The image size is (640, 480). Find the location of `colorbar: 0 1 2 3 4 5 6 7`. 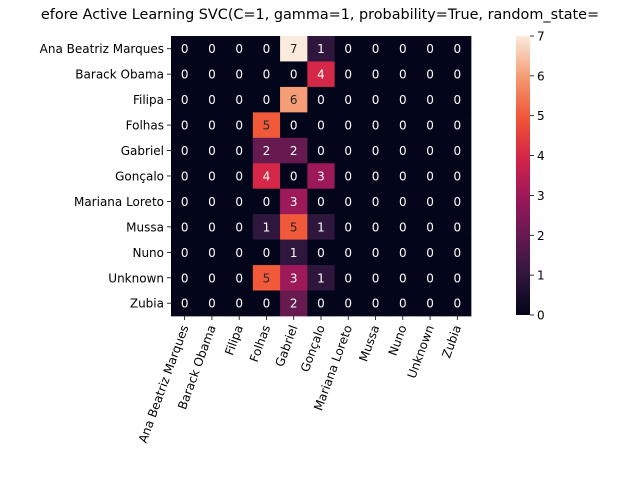

colorbar: 0 1 2 3 4 5 6 7 is located at coordinates (530, 176).